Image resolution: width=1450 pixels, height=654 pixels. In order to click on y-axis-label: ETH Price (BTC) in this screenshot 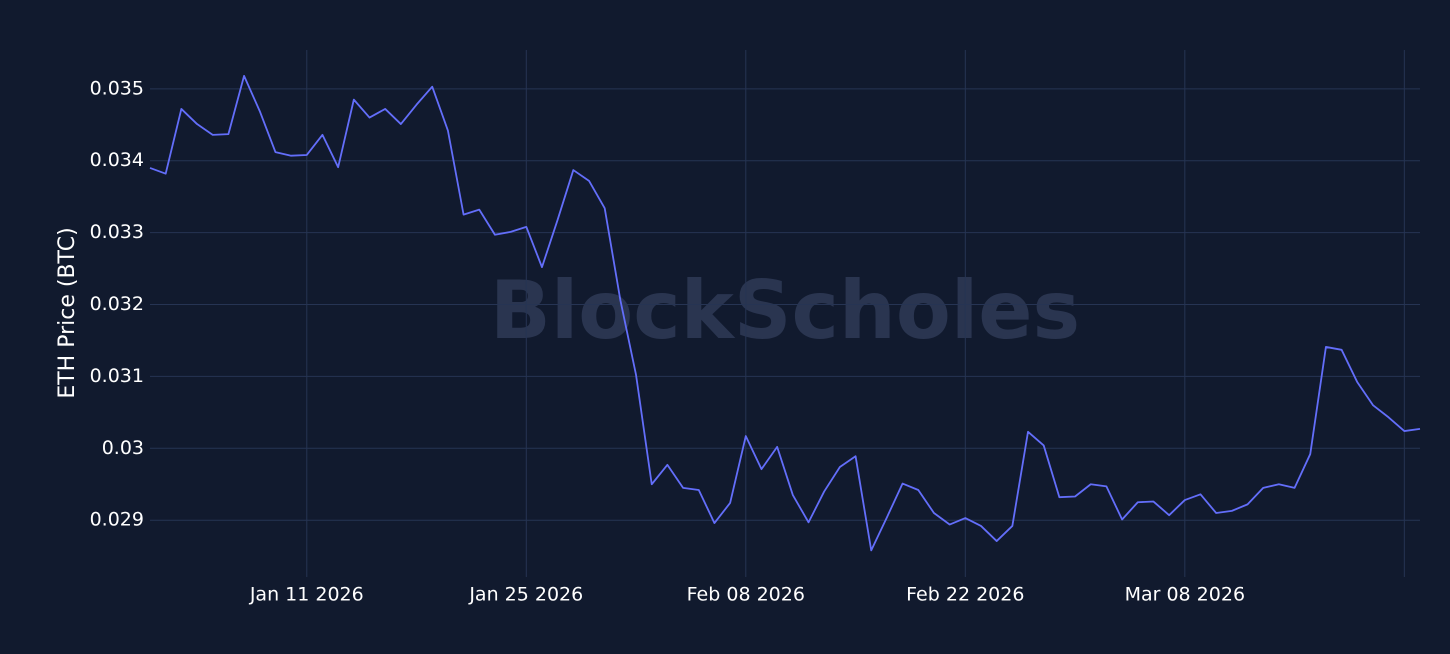, I will do `click(67, 312)`.